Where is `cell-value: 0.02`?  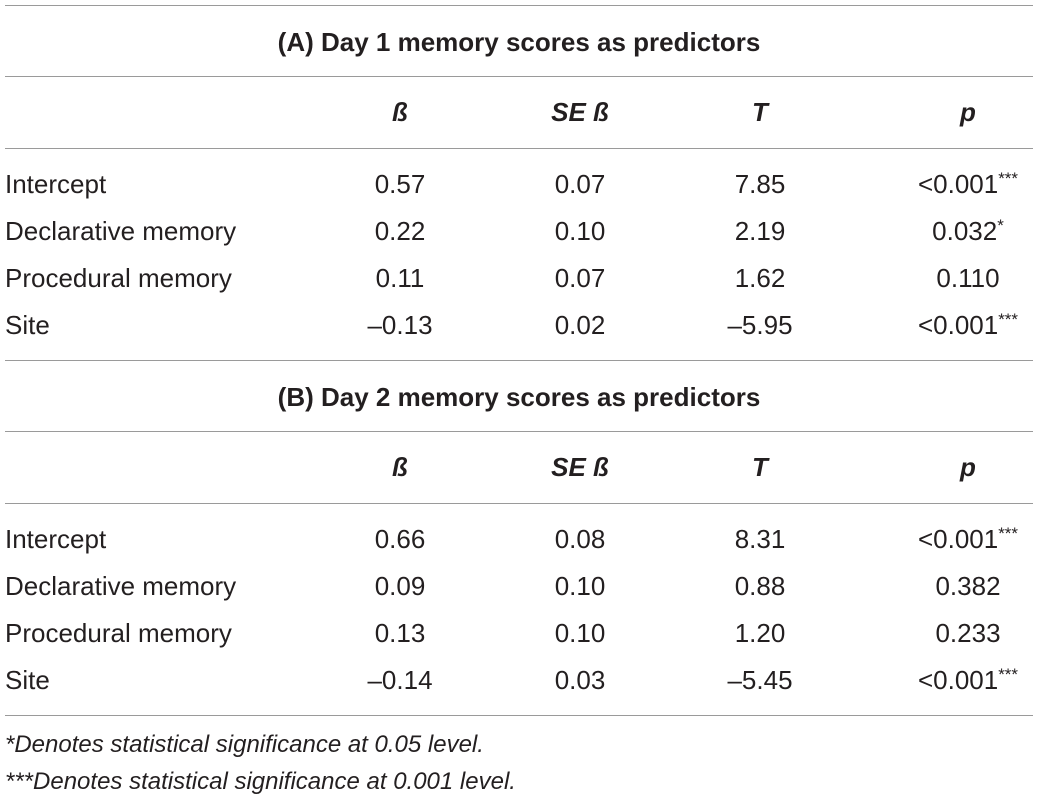
cell-value: 0.02 is located at coordinates (580, 325).